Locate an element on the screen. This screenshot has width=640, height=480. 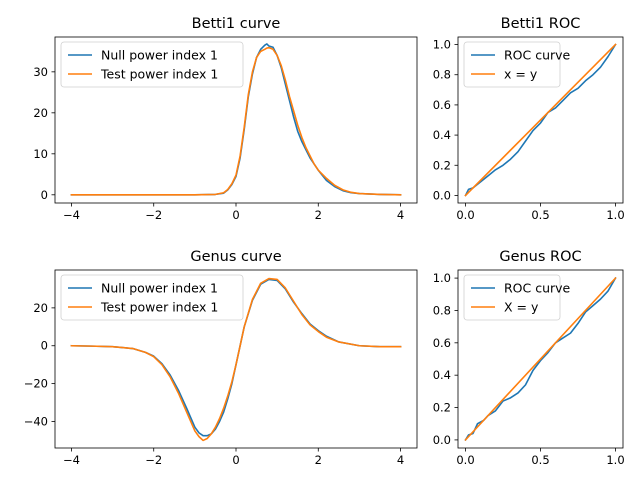
betti1-curve-xtick-label: 2 is located at coordinates (318, 215).